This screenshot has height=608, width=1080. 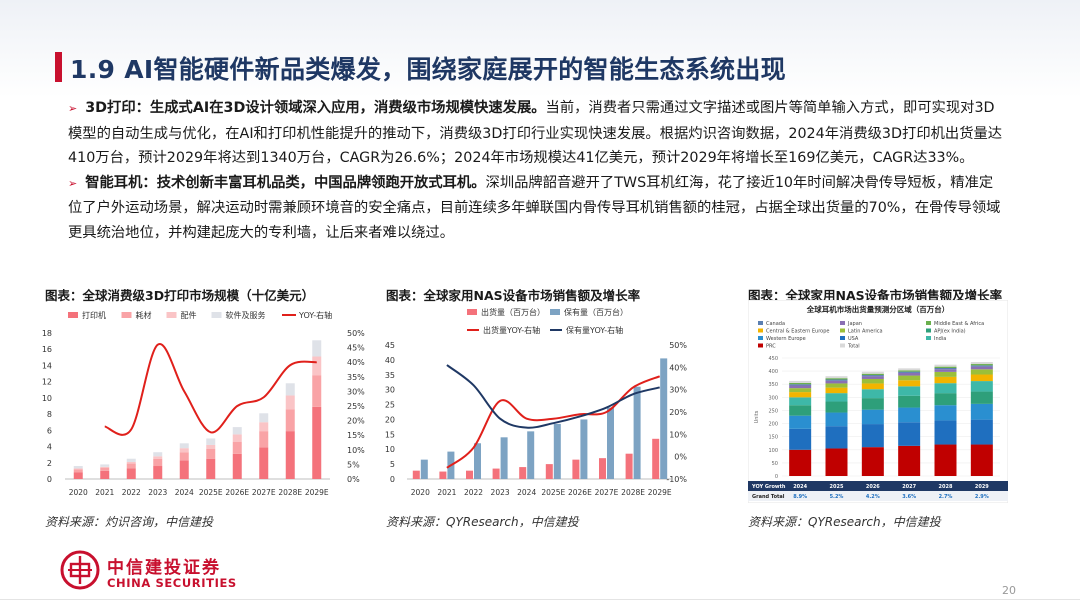 I want to click on x-tick-label: 2022, so click(x=131, y=492).